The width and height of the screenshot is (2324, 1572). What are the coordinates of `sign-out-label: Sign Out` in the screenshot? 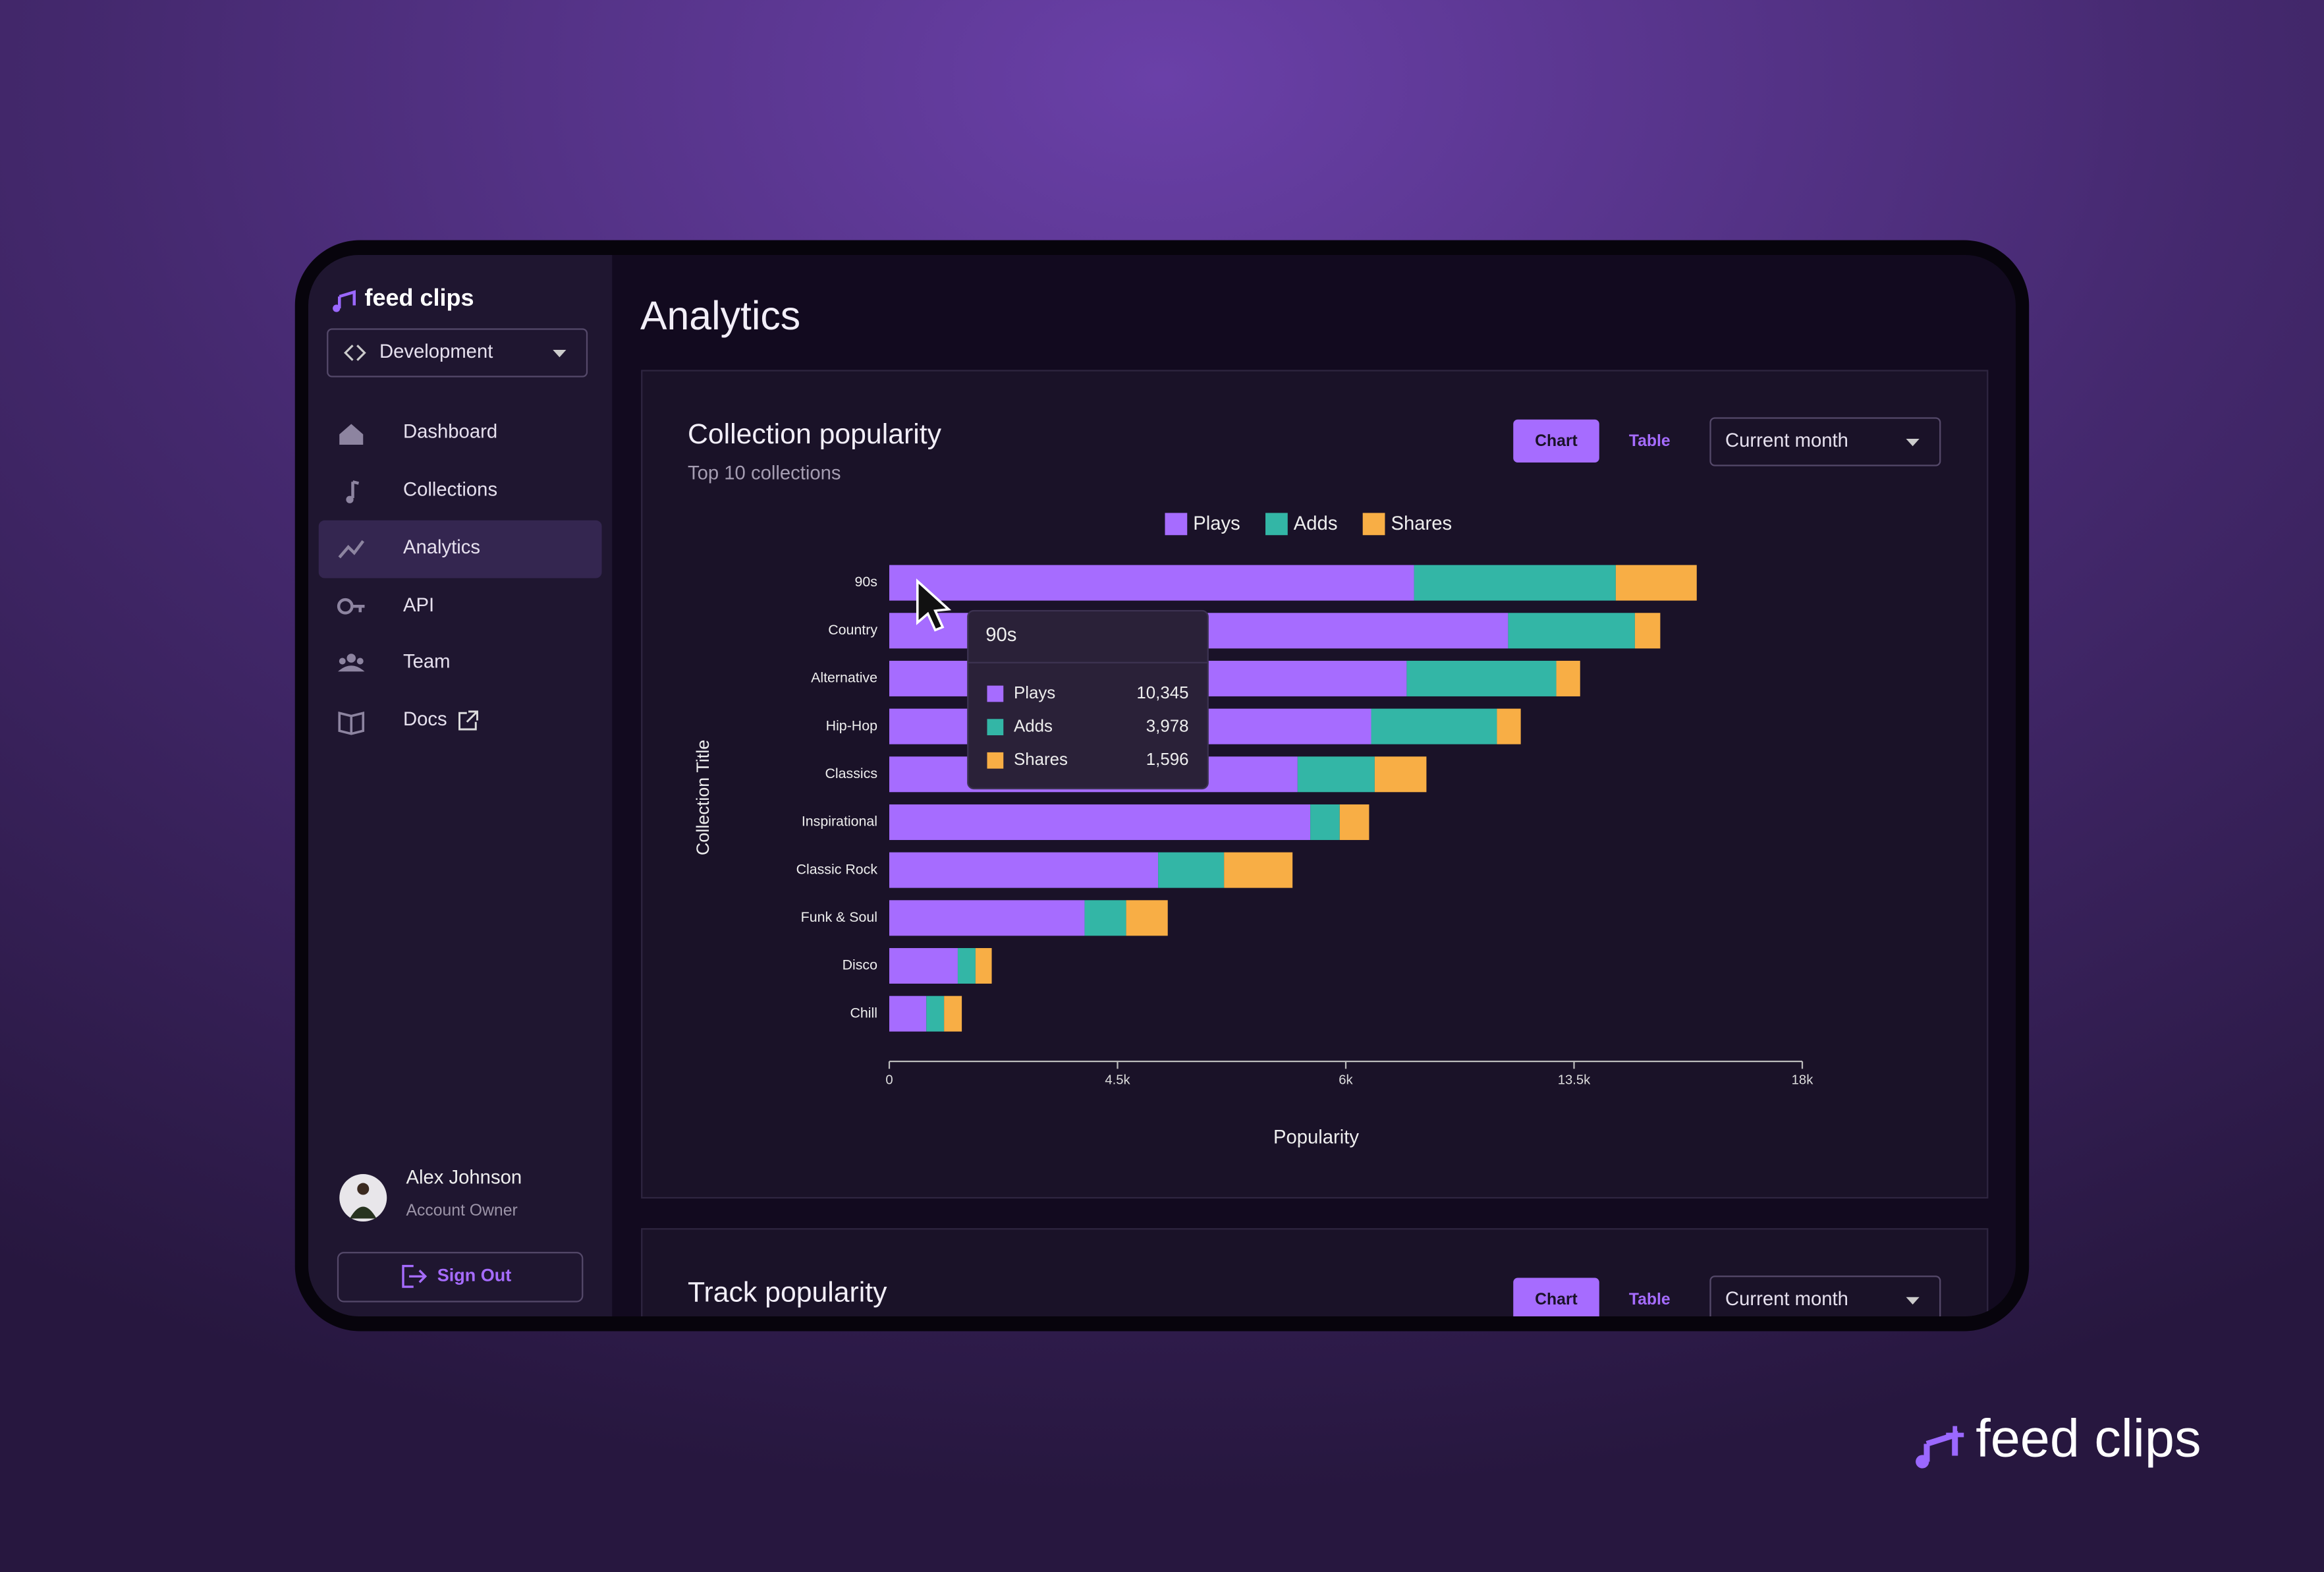 It's located at (474, 1275).